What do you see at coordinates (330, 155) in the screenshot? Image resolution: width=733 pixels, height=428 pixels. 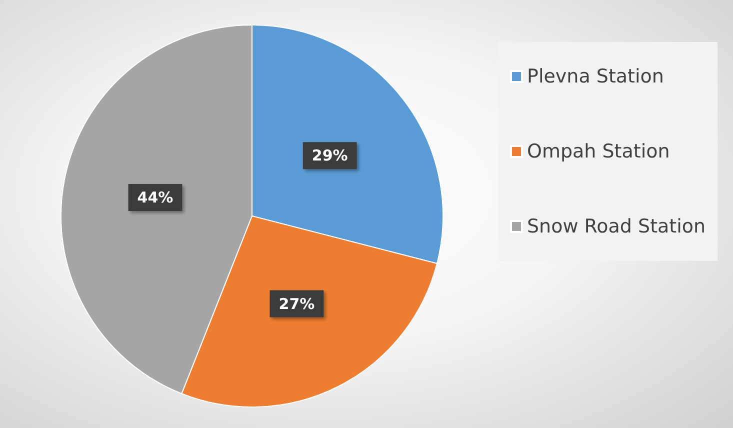 I see `data-label: 29%` at bounding box center [330, 155].